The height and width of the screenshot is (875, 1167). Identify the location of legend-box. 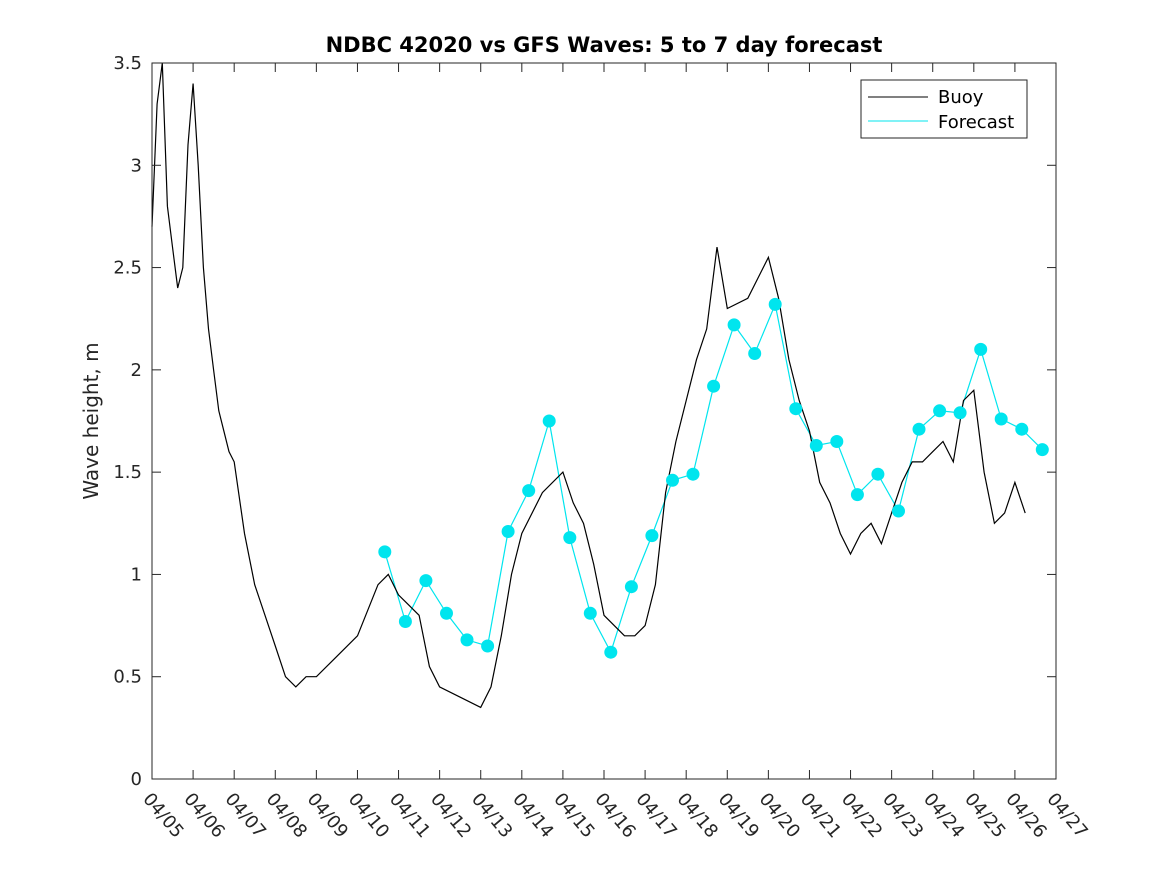
(944, 109).